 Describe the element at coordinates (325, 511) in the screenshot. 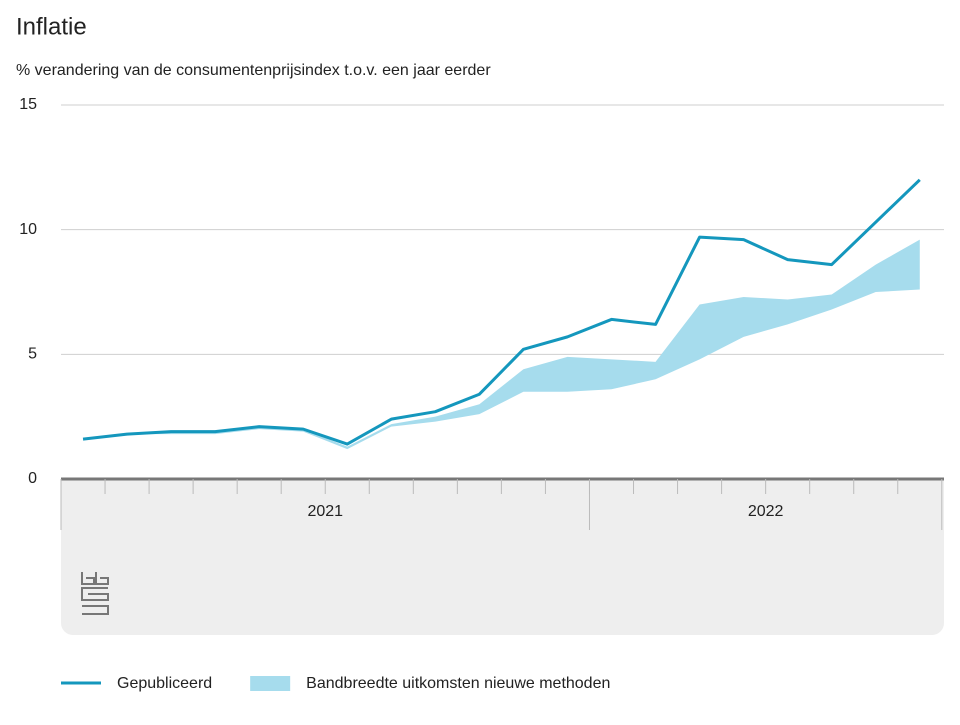

I see `x-group-label: 2021` at that location.